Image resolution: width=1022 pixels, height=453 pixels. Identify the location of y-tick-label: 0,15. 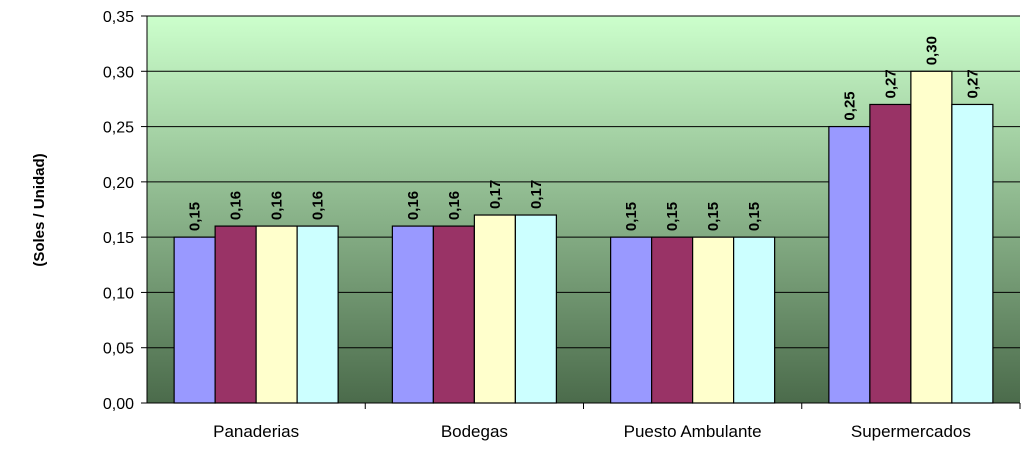
(118, 238).